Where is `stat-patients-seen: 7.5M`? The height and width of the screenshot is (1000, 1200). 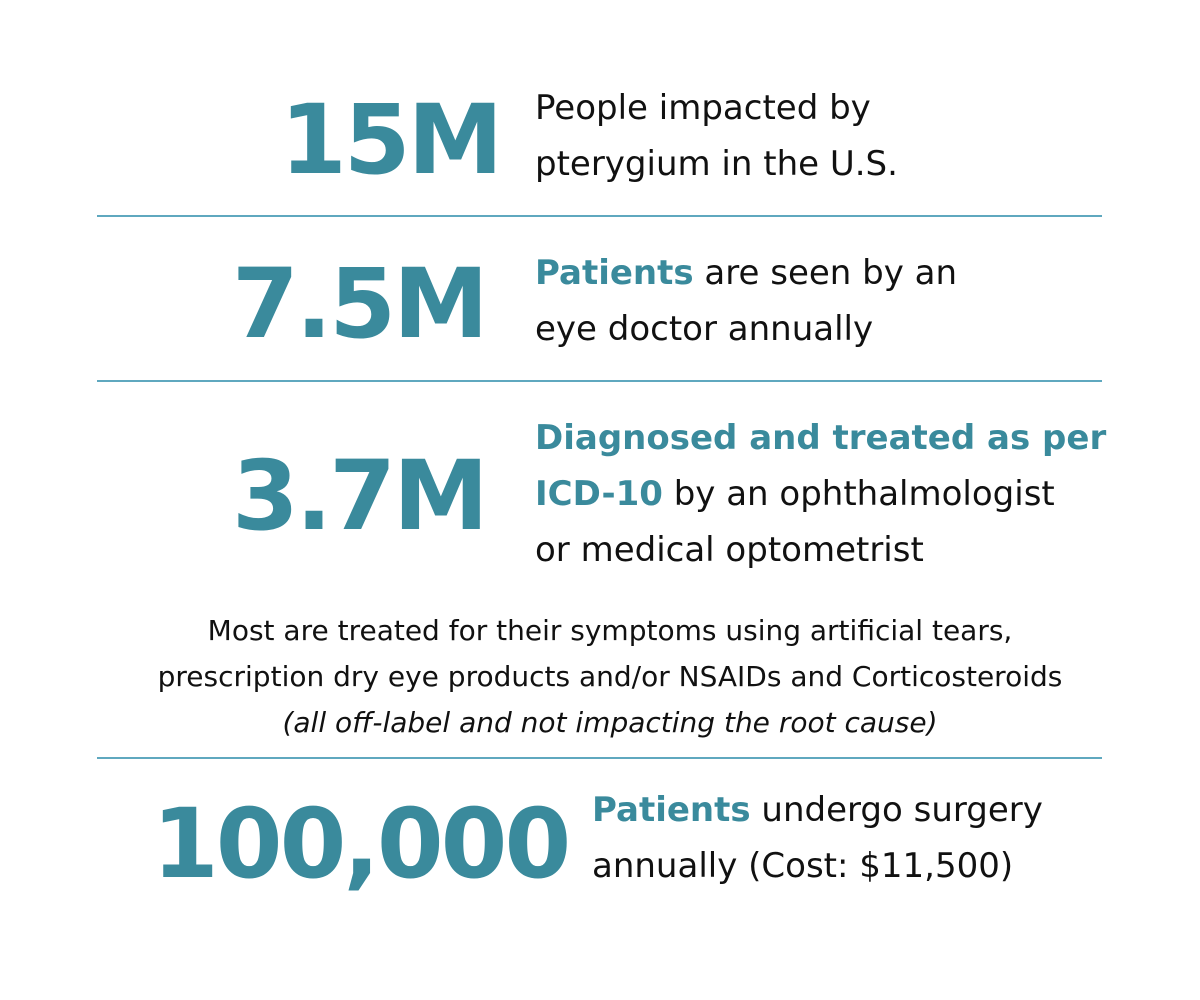 stat-patients-seen: 7.5M is located at coordinates (360, 304).